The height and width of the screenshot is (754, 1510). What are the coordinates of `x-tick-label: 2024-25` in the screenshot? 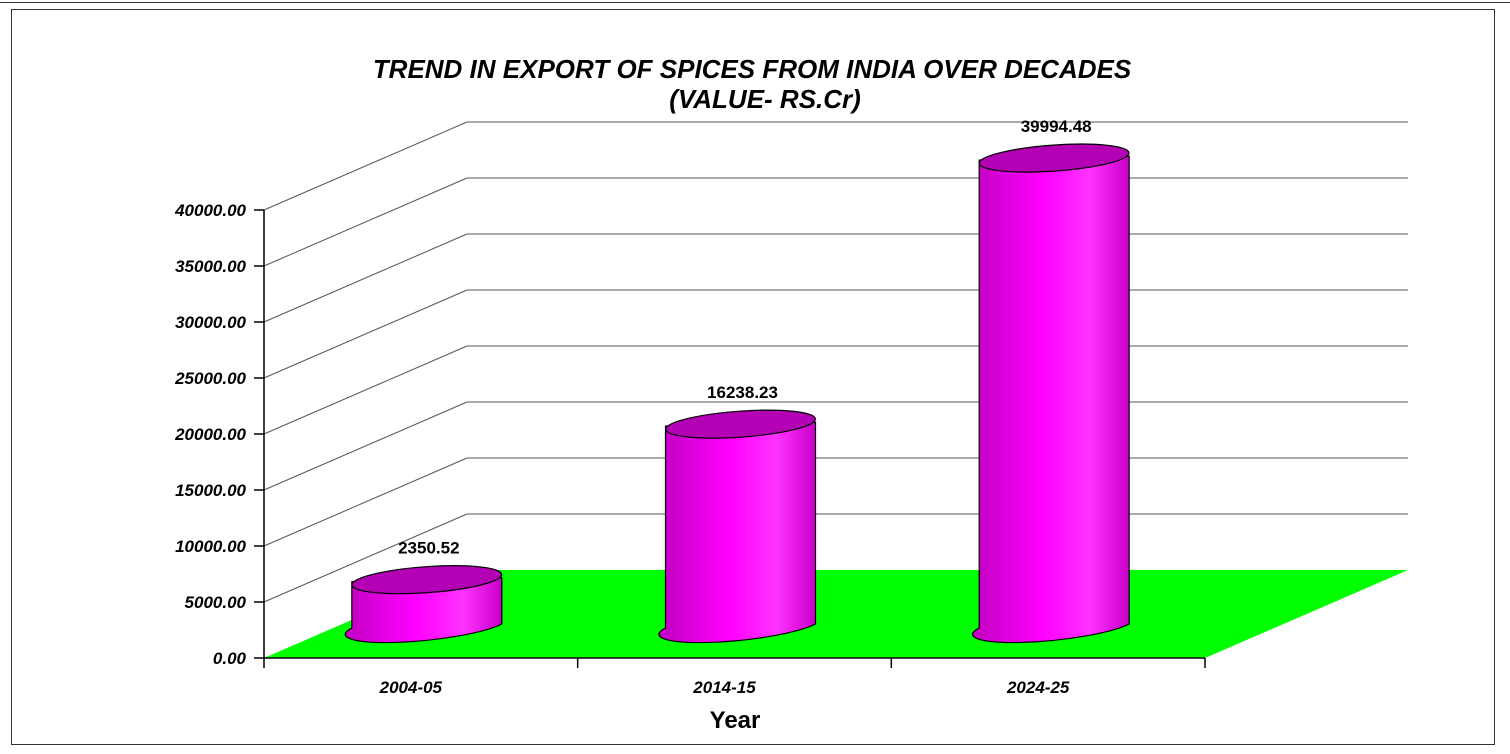 It's located at (1038, 687).